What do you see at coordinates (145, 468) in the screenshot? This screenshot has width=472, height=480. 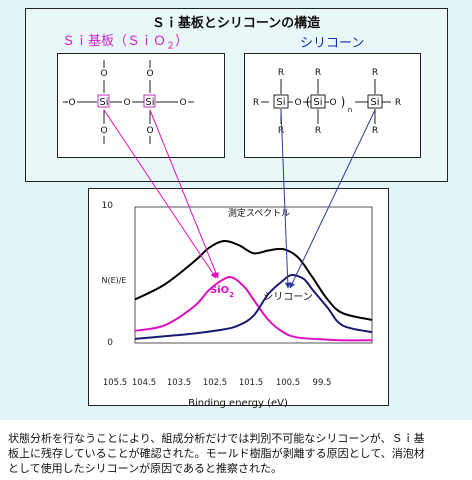 I see `caption-line-3: として使用したシリコーンが原因であると推察された。` at bounding box center [145, 468].